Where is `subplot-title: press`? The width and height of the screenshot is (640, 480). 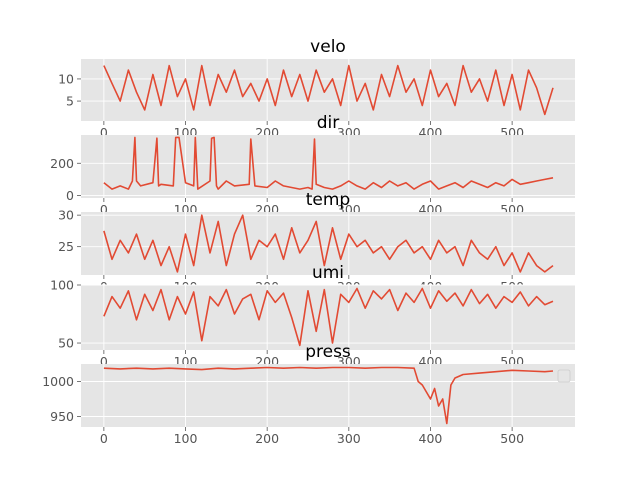
subplot-title: press is located at coordinates (328, 352).